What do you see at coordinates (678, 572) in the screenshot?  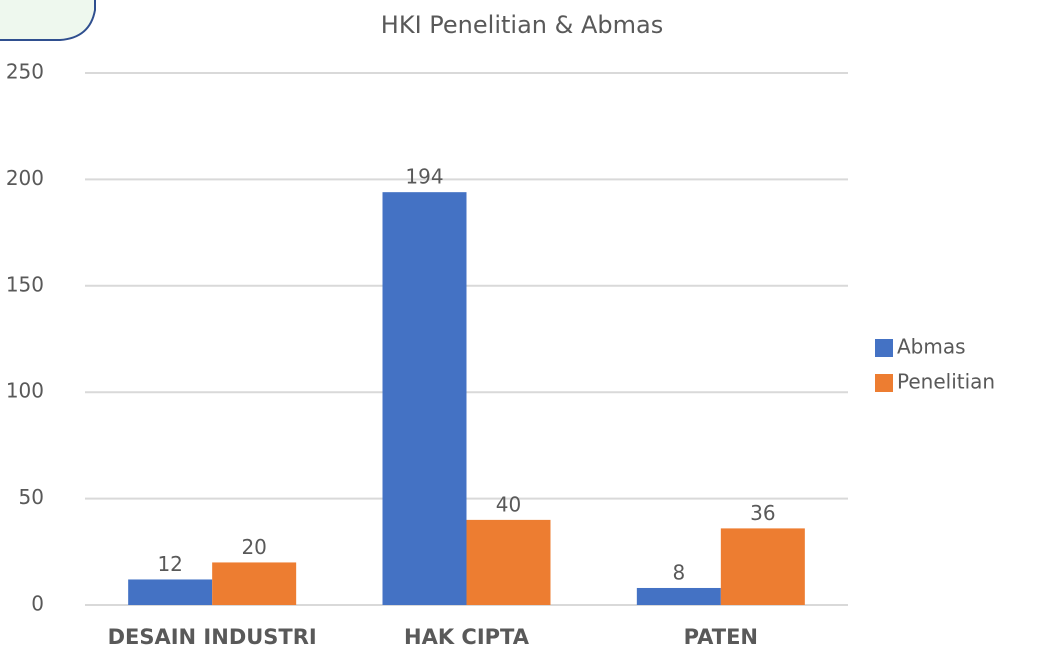 I see `data-label: 8` at bounding box center [678, 572].